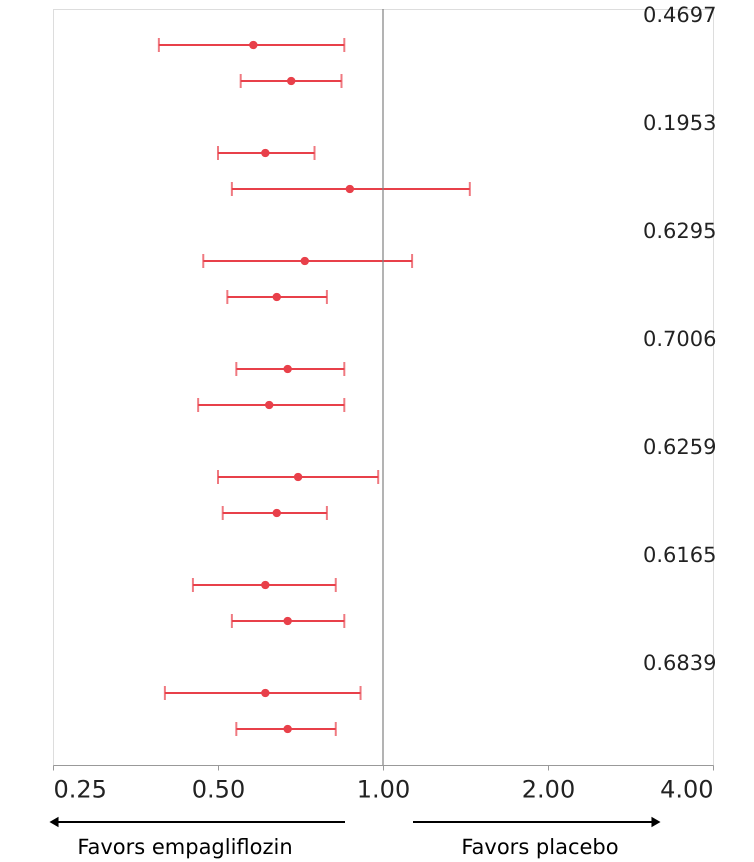 The height and width of the screenshot is (862, 754). What do you see at coordinates (185, 847) in the screenshot?
I see `text: Favors empagliflozin` at bounding box center [185, 847].